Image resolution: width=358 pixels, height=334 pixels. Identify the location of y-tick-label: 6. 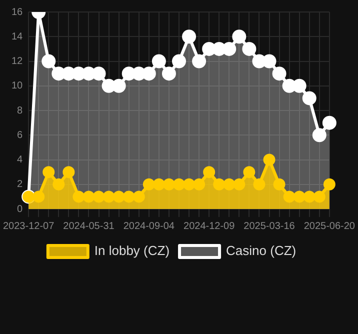
(20, 135).